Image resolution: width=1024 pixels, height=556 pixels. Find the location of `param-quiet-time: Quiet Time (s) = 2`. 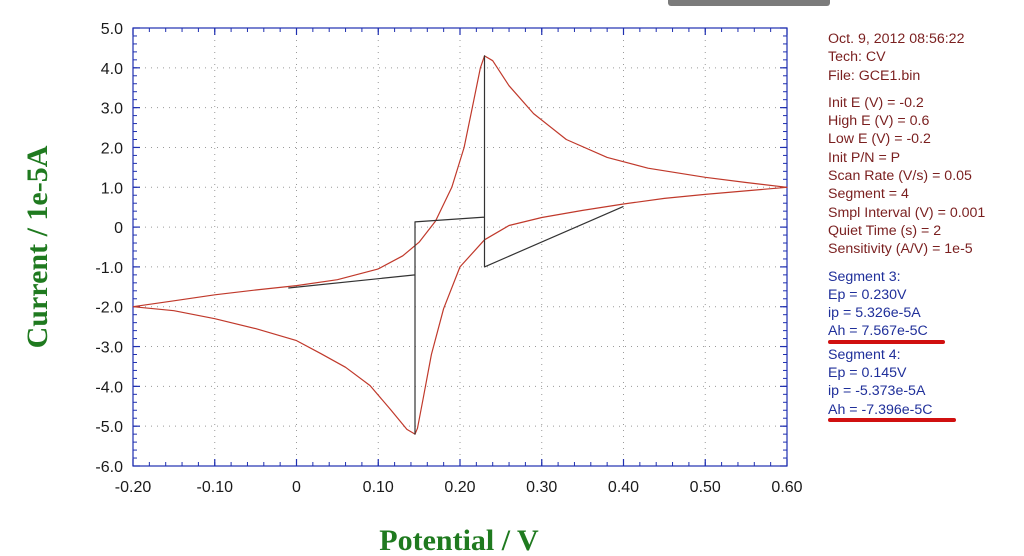

param-quiet-time: Quiet Time (s) = 2 is located at coordinates (885, 230).